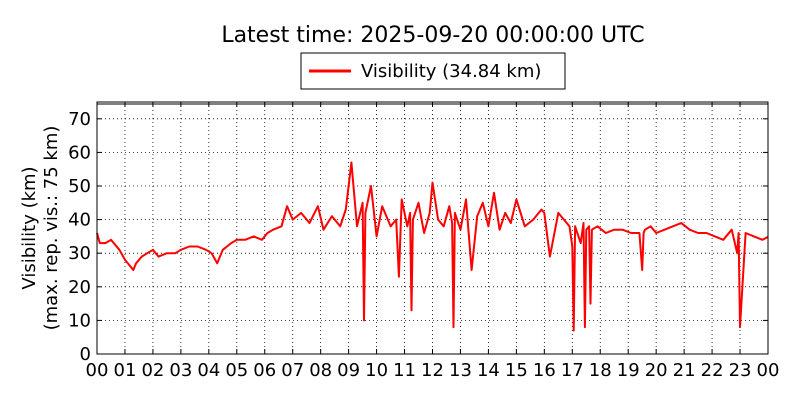 The width and height of the screenshot is (800, 400). What do you see at coordinates (320, 370) in the screenshot?
I see `x-tick-label: 08` at bounding box center [320, 370].